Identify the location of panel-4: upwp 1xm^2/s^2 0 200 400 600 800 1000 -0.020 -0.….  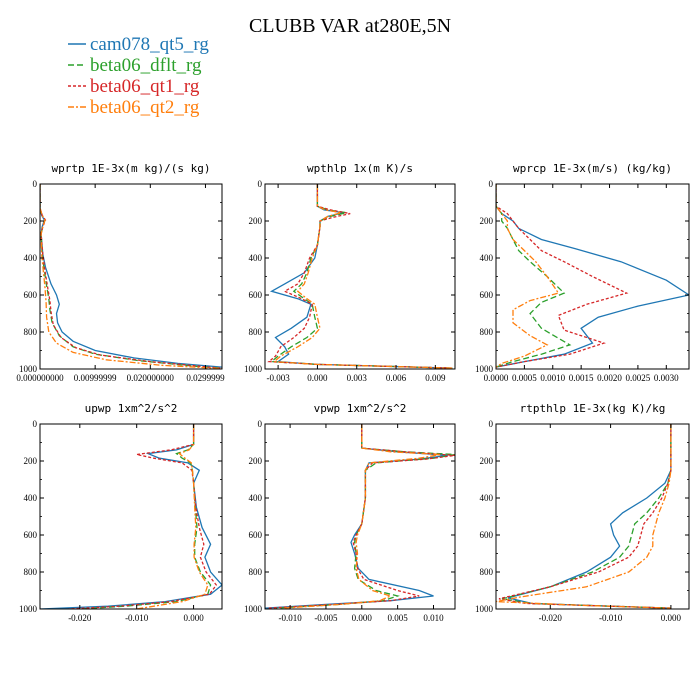
(121, 512).